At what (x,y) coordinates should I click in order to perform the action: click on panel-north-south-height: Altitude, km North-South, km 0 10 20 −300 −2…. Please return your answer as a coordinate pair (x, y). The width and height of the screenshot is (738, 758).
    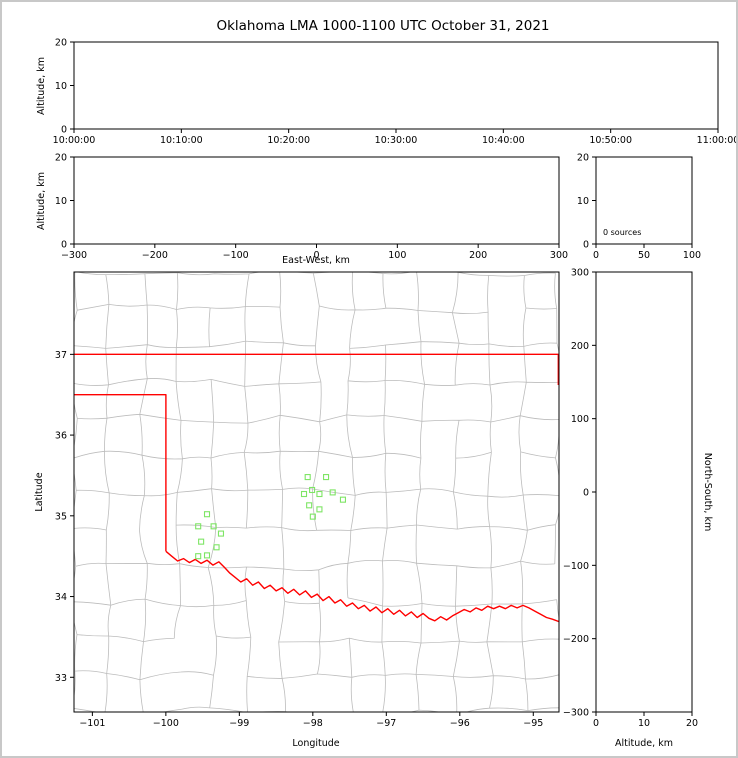
    Looking at the image, I should click on (638, 509).